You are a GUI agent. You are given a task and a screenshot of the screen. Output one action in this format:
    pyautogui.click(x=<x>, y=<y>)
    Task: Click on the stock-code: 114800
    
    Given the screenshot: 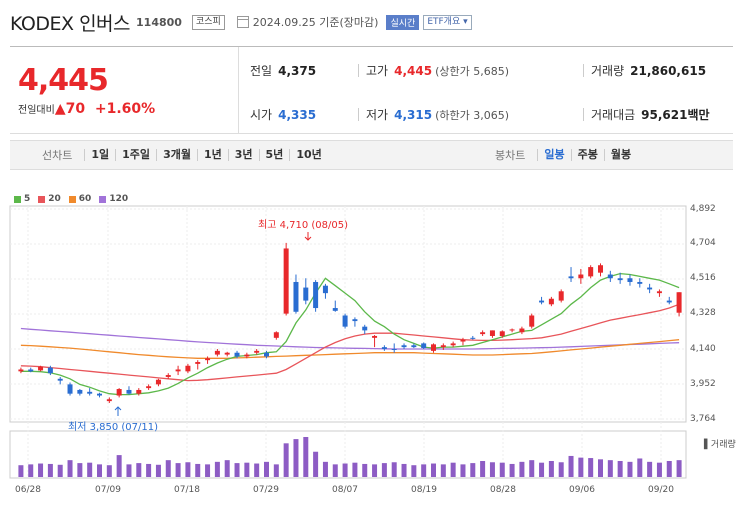 What is the action you would take?
    pyautogui.click(x=159, y=22)
    